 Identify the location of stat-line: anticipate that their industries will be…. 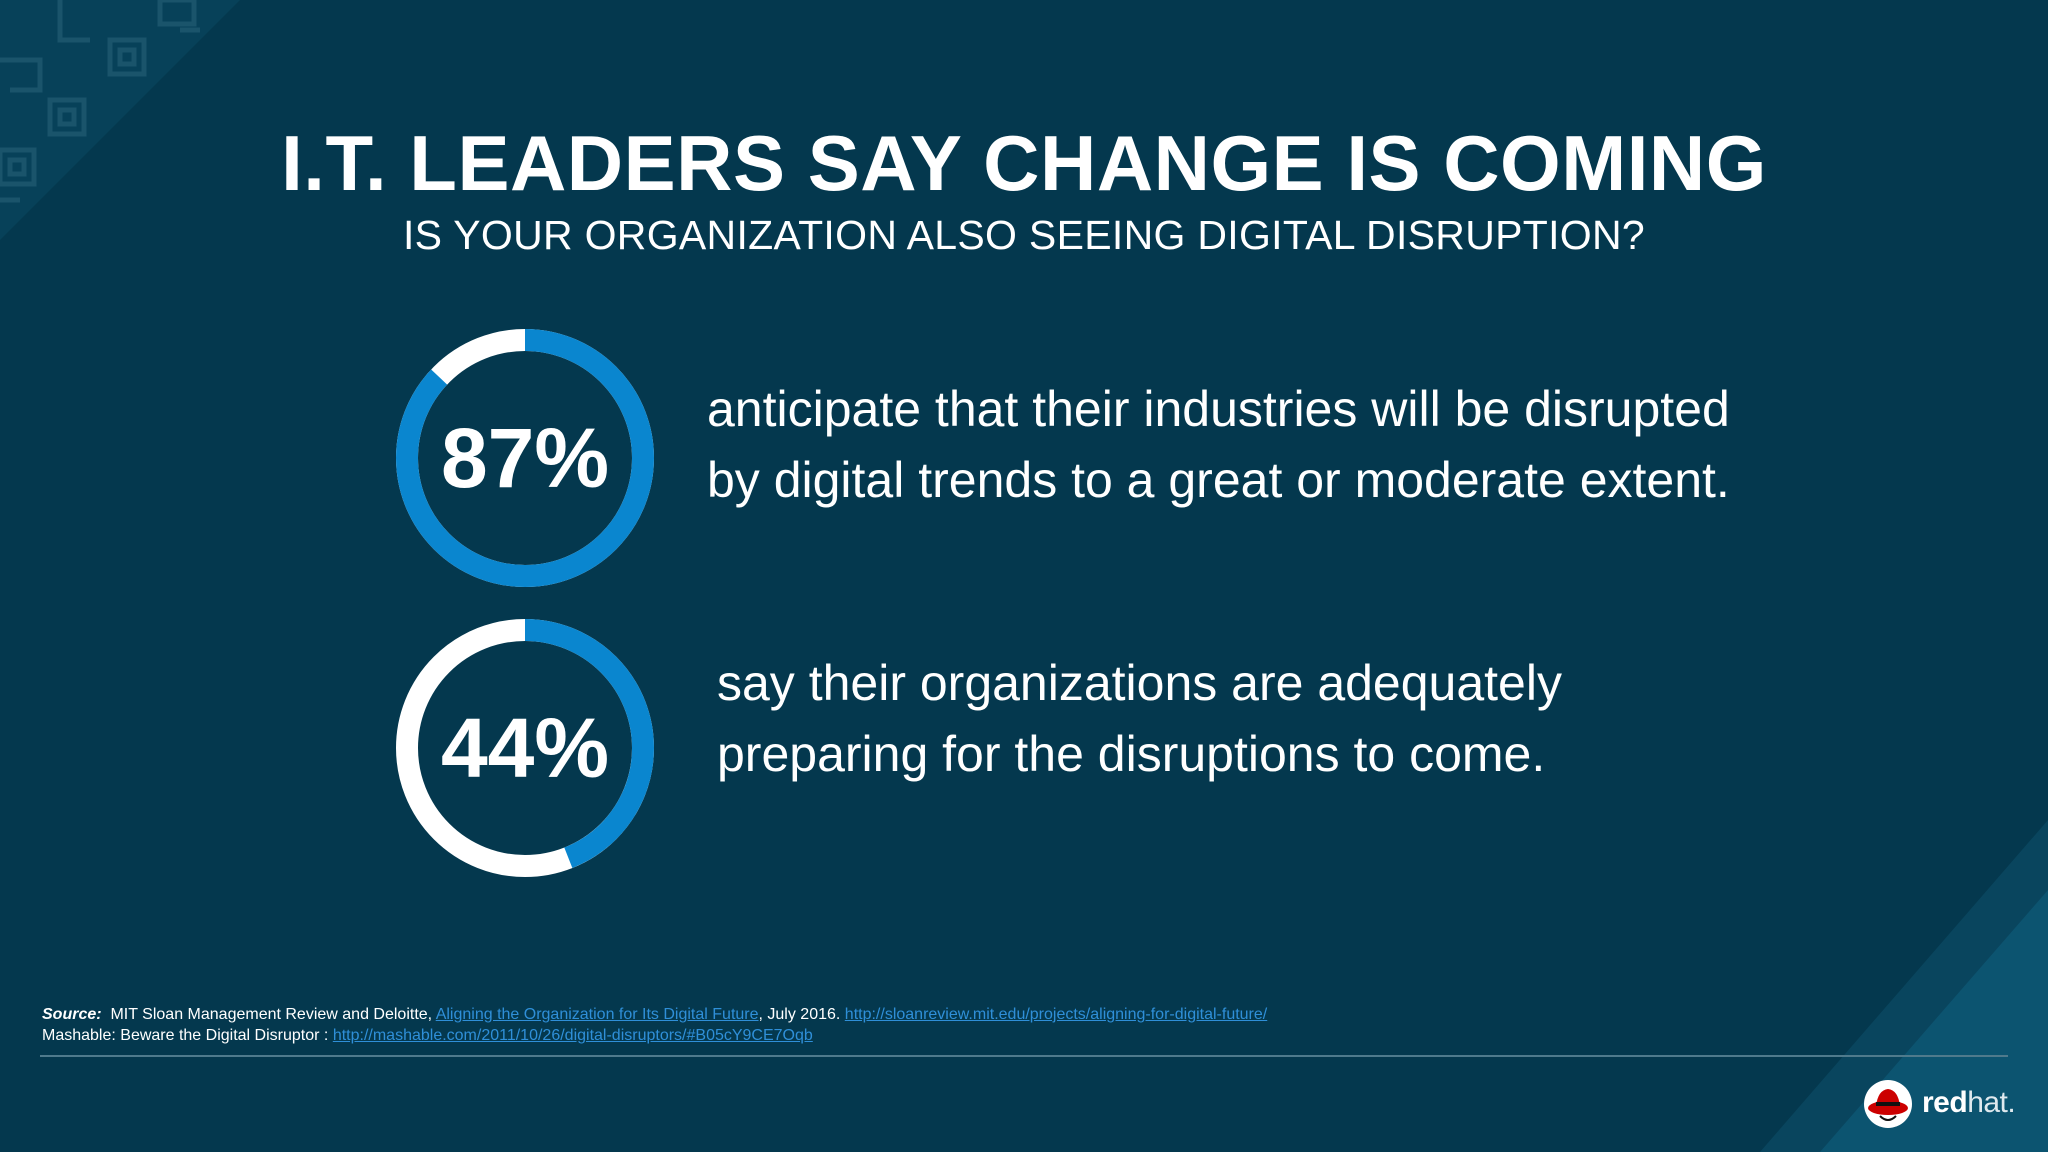
(1218, 409).